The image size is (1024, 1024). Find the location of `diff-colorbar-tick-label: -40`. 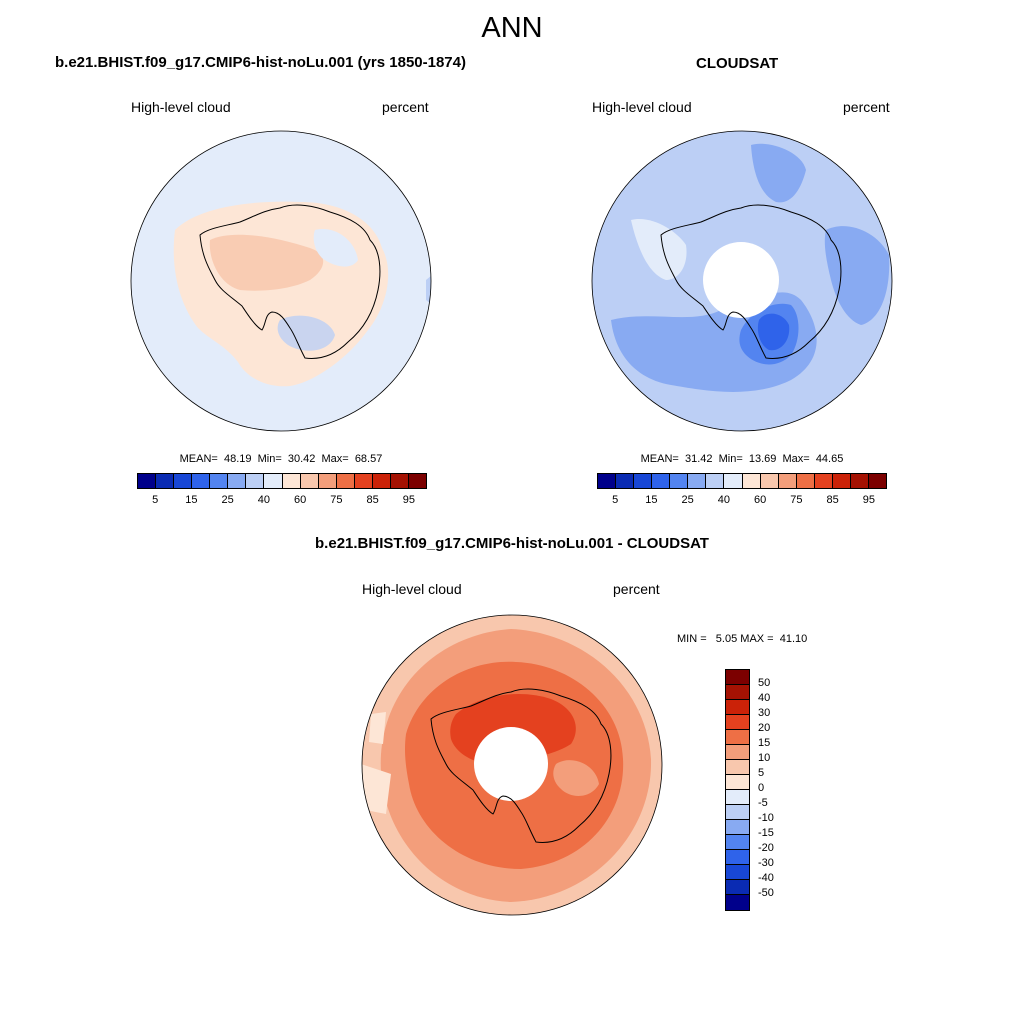

diff-colorbar-tick-label: -40 is located at coordinates (766, 878).